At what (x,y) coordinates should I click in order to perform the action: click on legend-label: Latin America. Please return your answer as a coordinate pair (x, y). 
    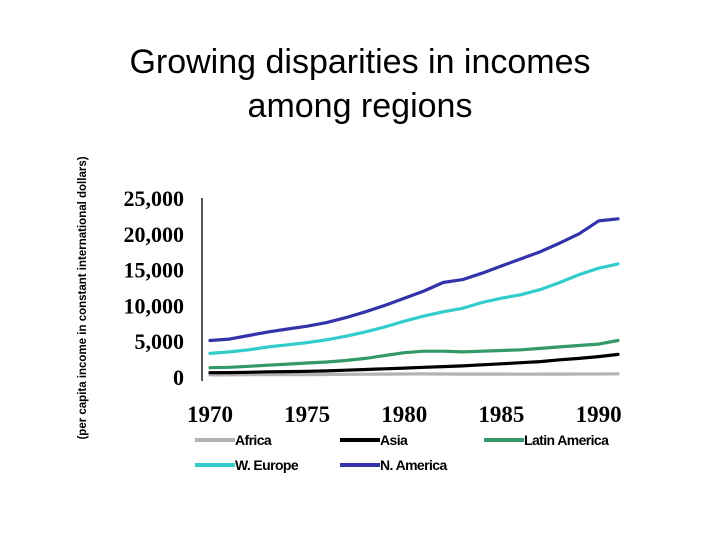
    Looking at the image, I should click on (566, 440).